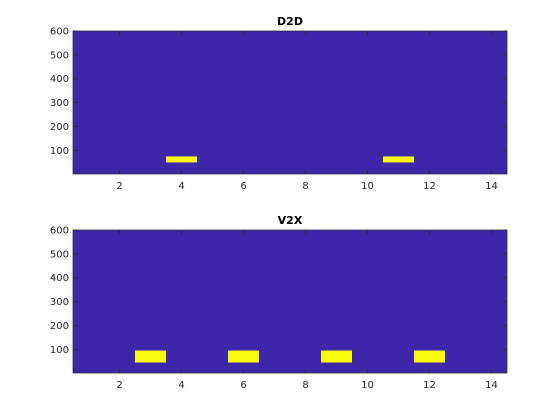 The width and height of the screenshot is (560, 420). I want to click on d2d-x-tick-label: 4, so click(181, 186).